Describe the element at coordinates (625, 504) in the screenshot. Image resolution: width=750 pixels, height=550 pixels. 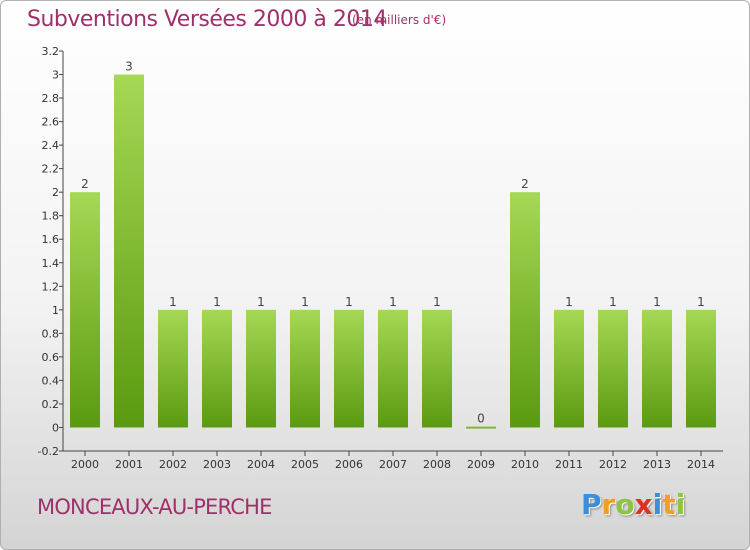
I see `logo-letter: o` at that location.